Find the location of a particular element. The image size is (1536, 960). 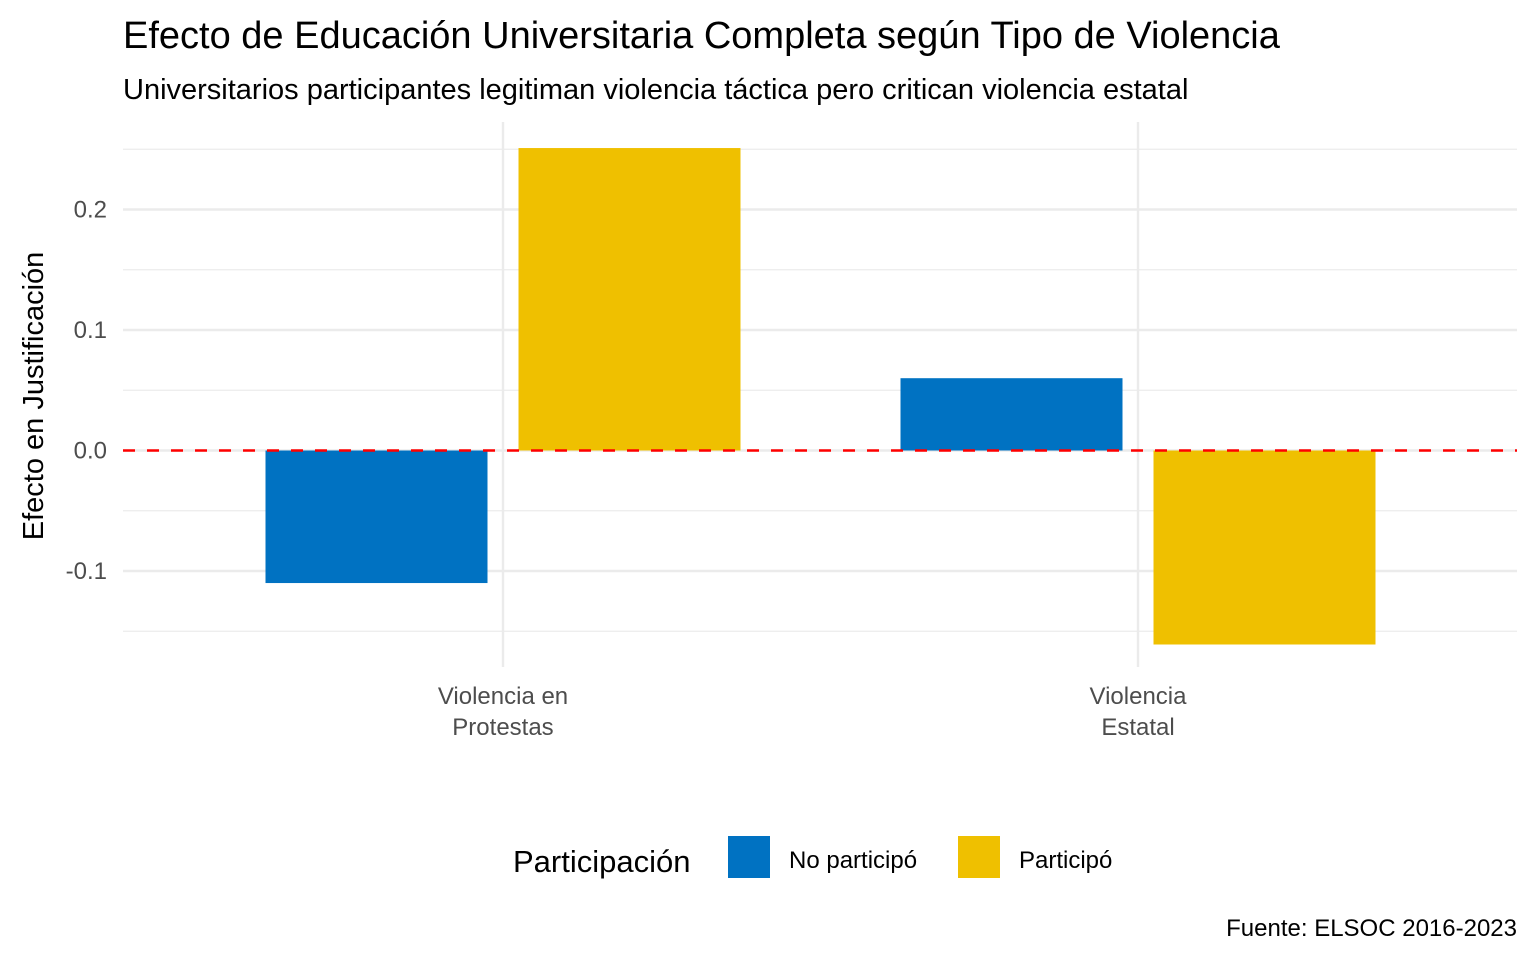

x-tick-label: Protestas is located at coordinates (502, 727).